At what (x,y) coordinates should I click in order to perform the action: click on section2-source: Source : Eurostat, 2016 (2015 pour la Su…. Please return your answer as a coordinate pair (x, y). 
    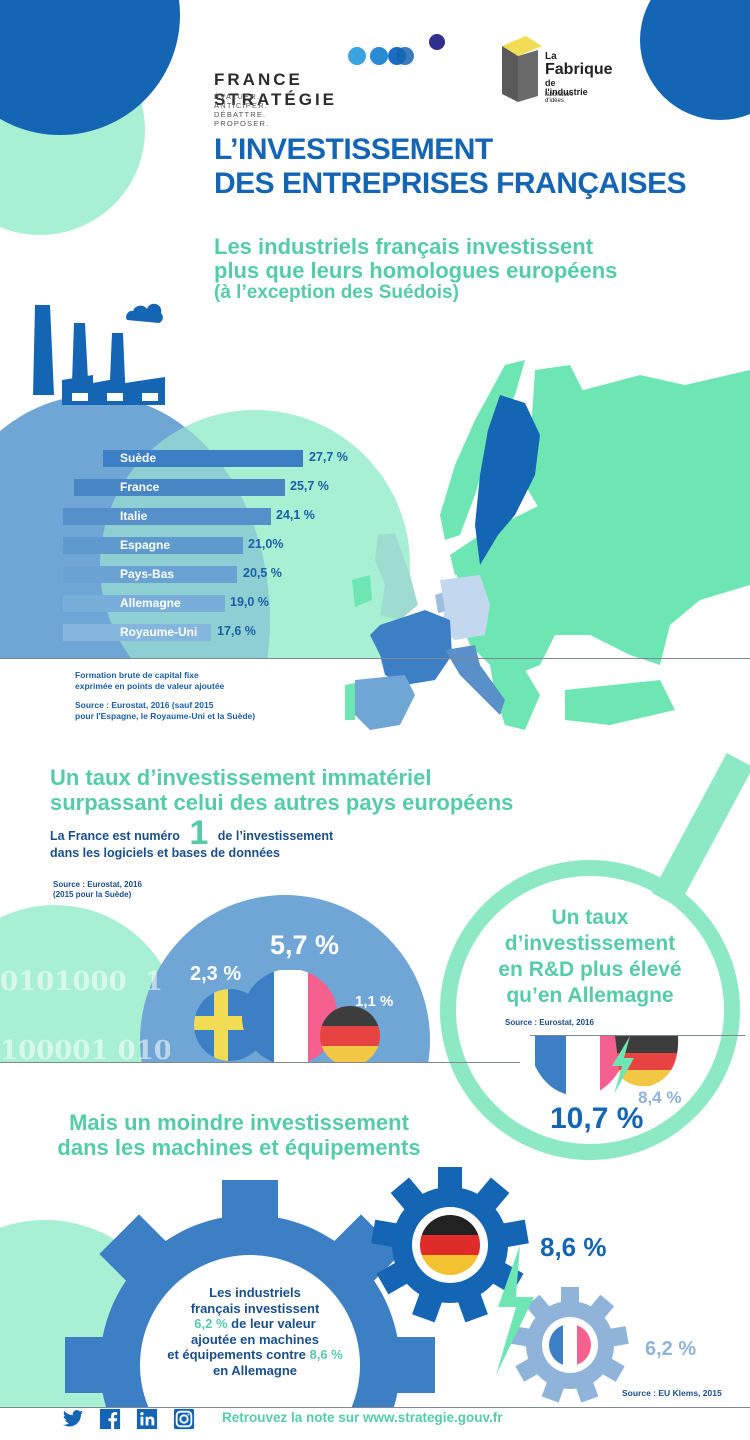
    Looking at the image, I should click on (97, 890).